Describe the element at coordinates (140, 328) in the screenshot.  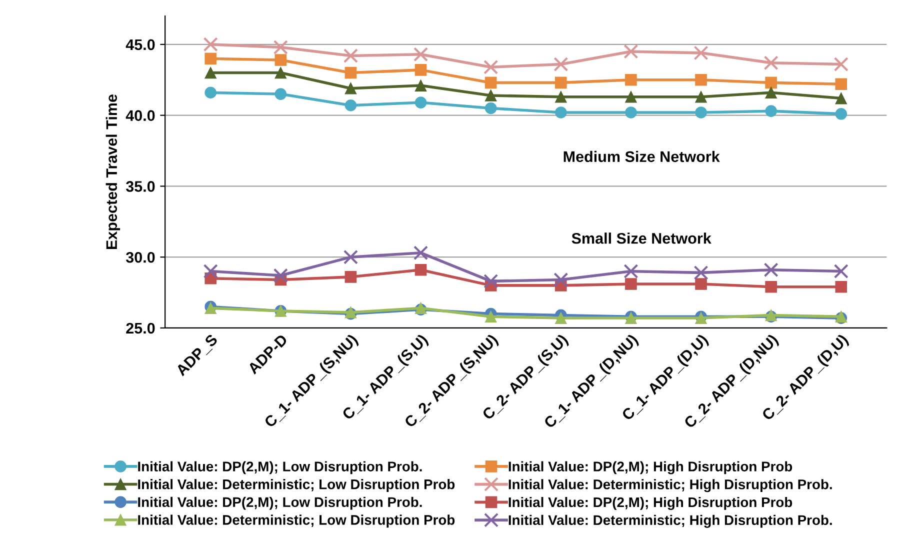
I see `y-tick-label: 25.0` at that location.